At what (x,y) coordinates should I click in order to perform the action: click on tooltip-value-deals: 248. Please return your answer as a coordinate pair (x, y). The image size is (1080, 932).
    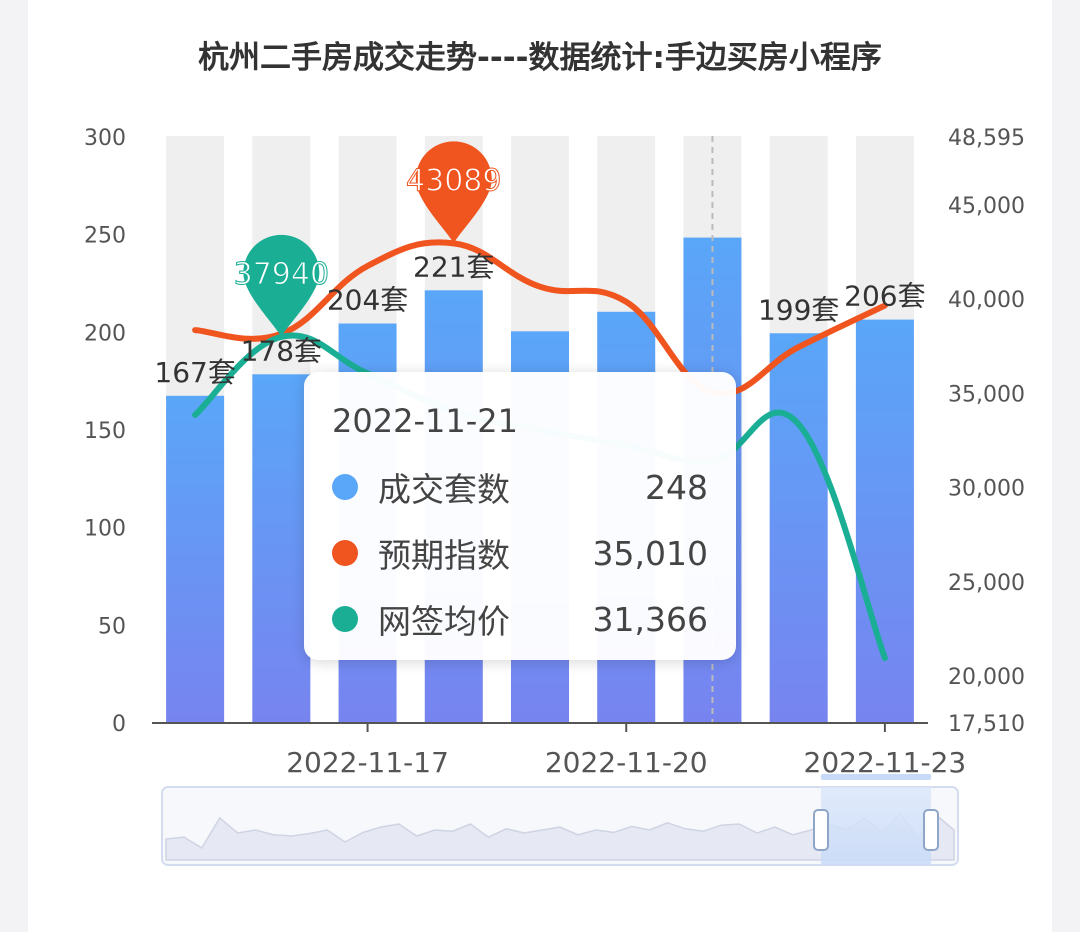
    Looking at the image, I should click on (676, 487).